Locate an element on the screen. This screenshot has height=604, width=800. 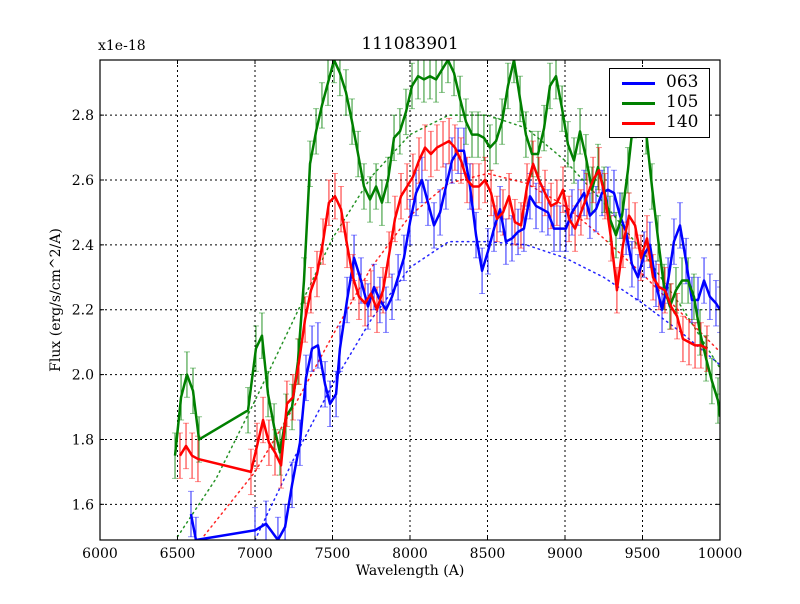
x-tick-label: 10000 is located at coordinates (720, 554).